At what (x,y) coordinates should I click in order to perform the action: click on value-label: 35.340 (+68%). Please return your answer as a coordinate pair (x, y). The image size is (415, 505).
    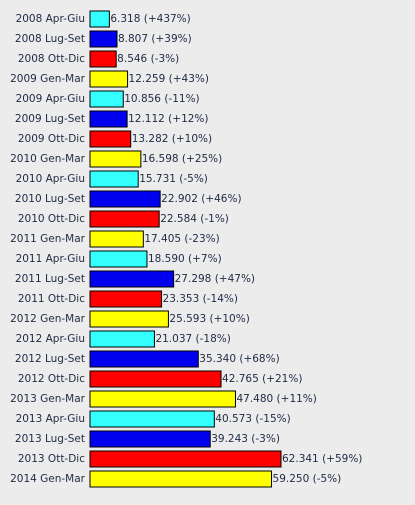
    Looking at the image, I should click on (239, 359).